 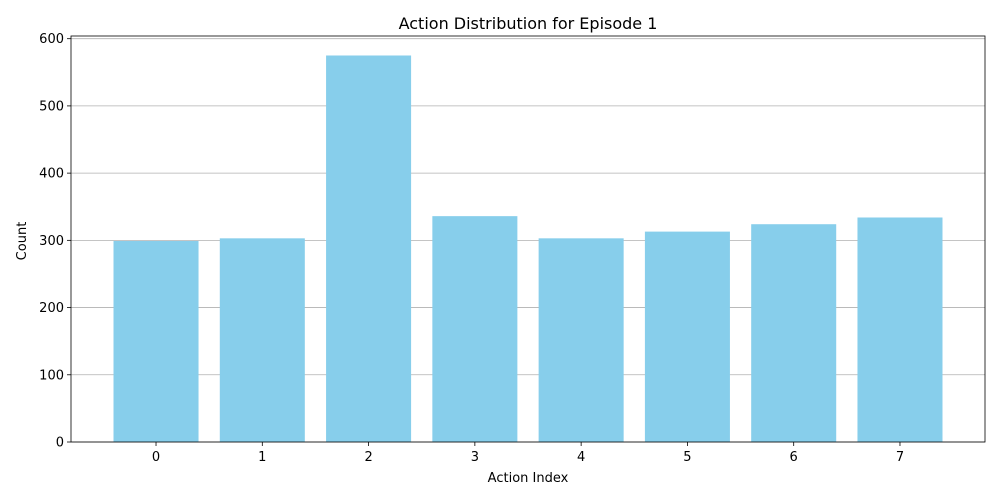 What do you see at coordinates (22, 241) in the screenshot?
I see `y-axis-label: Count` at bounding box center [22, 241].